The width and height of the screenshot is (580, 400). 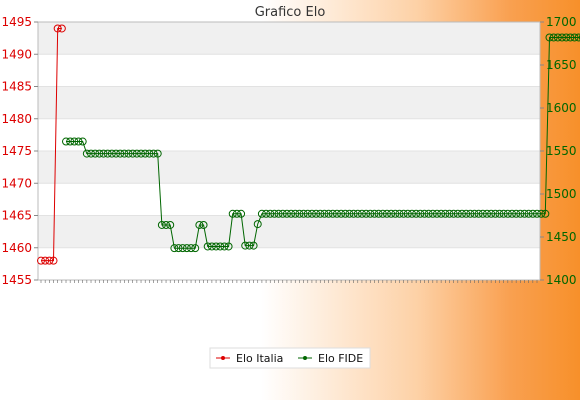 I want to click on right-axis: 1400 1450 1500 1550 1600 1650 1700, so click(x=558, y=151).